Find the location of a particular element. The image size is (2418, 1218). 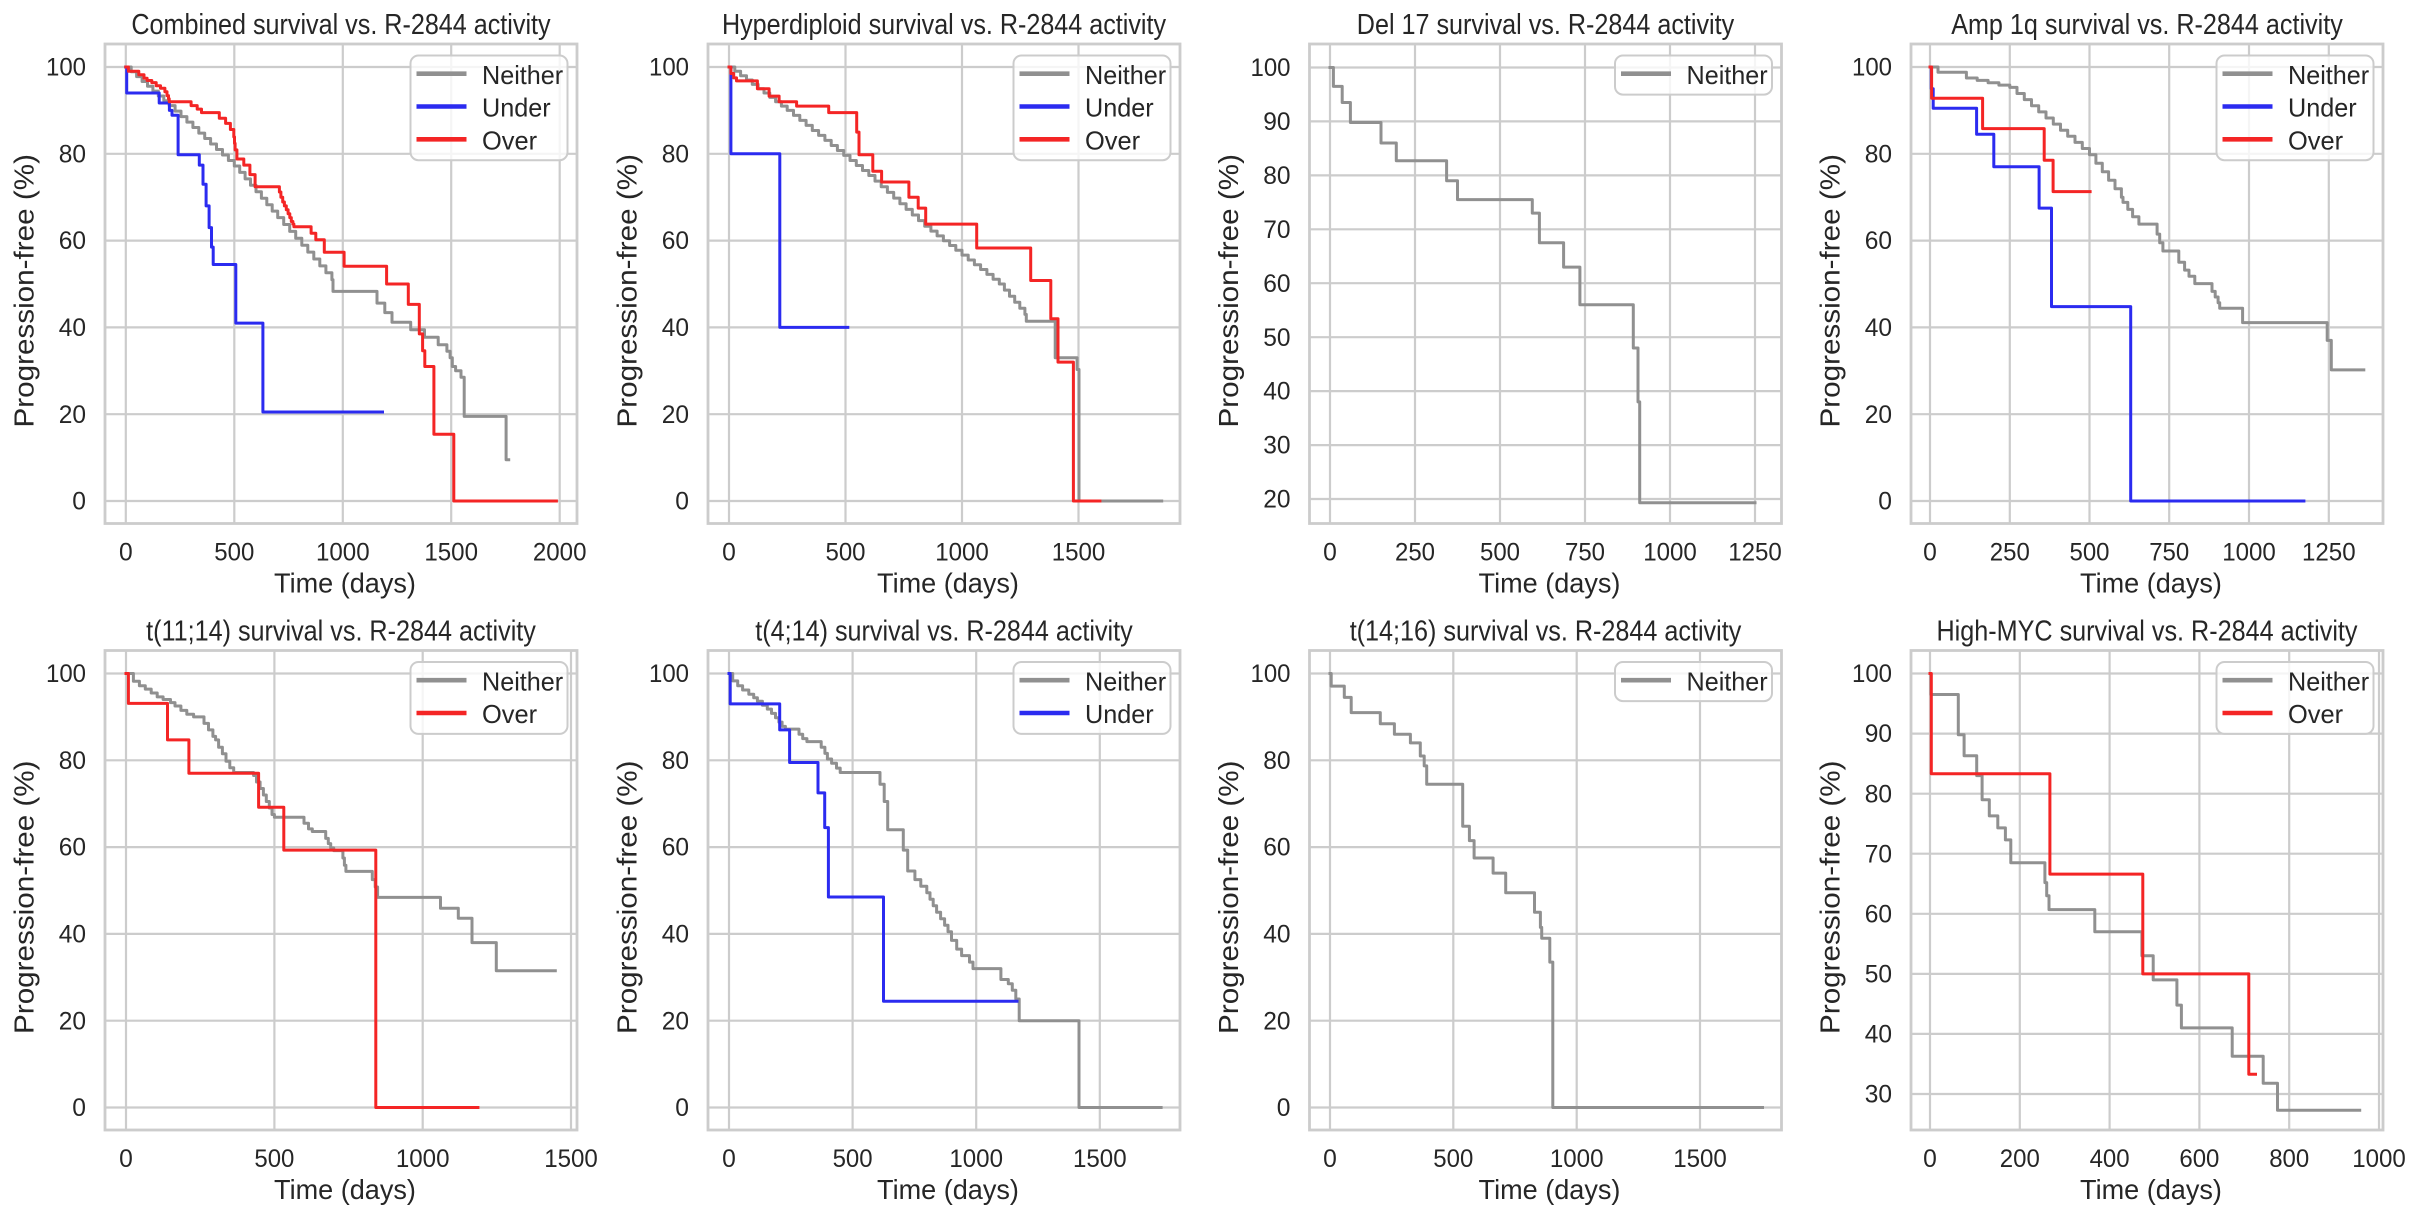

svg-text: 200 is located at coordinates (2020, 1159).